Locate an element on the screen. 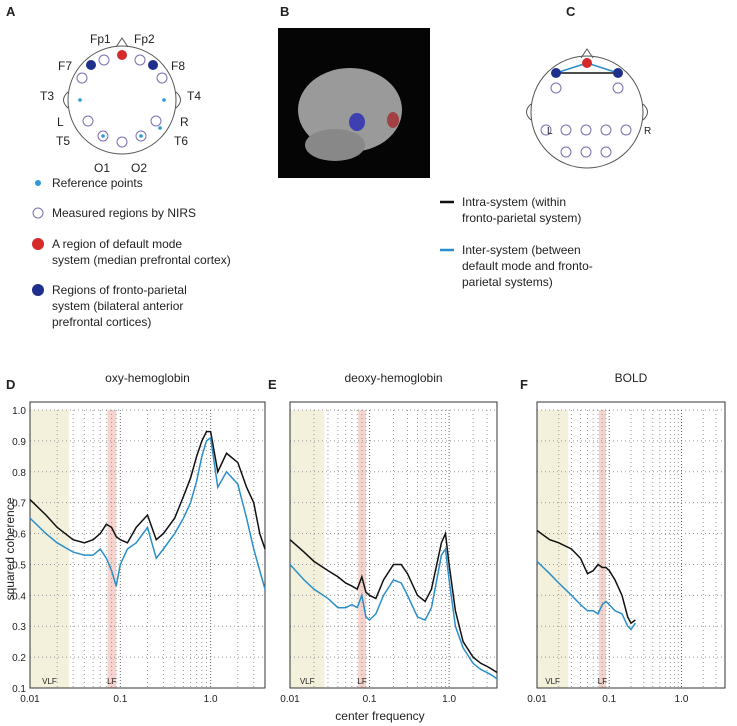 This screenshot has height=726, width=737. chart-title: deoxy-hemoglobin is located at coordinates (393, 378).